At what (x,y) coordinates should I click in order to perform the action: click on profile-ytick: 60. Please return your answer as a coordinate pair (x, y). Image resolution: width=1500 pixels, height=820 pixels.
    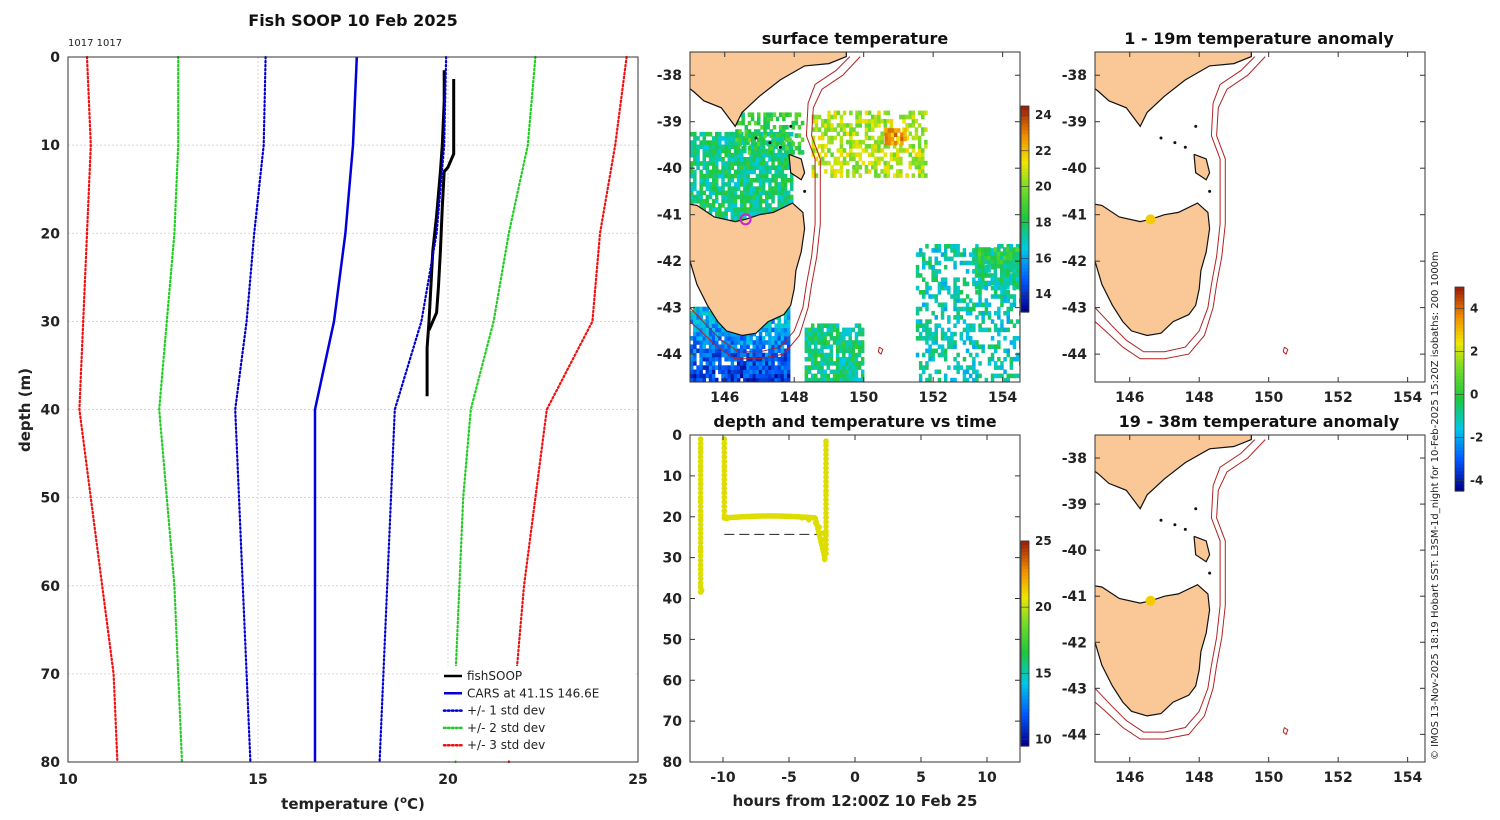
    Looking at the image, I should click on (51, 587).